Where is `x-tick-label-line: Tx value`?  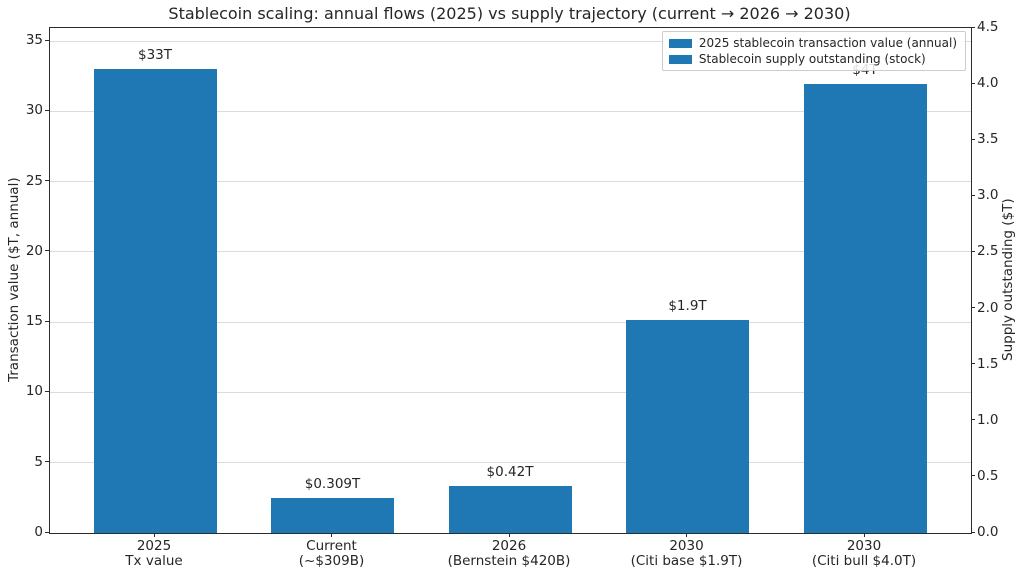
x-tick-label-line: Tx value is located at coordinates (154, 561).